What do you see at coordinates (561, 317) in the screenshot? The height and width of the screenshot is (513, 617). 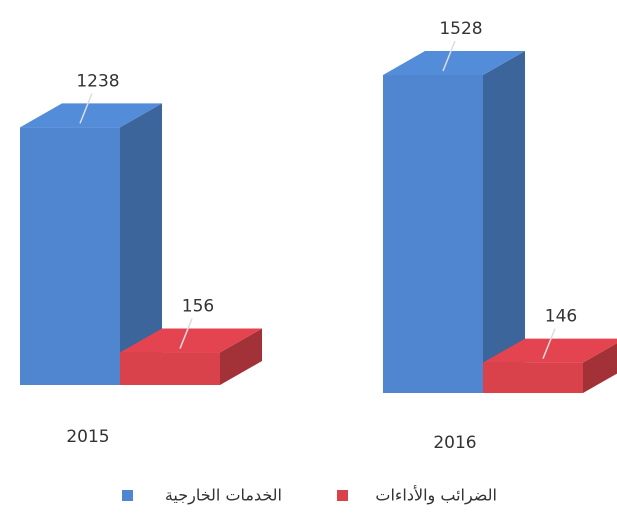 I see `value-label: 146` at bounding box center [561, 317].